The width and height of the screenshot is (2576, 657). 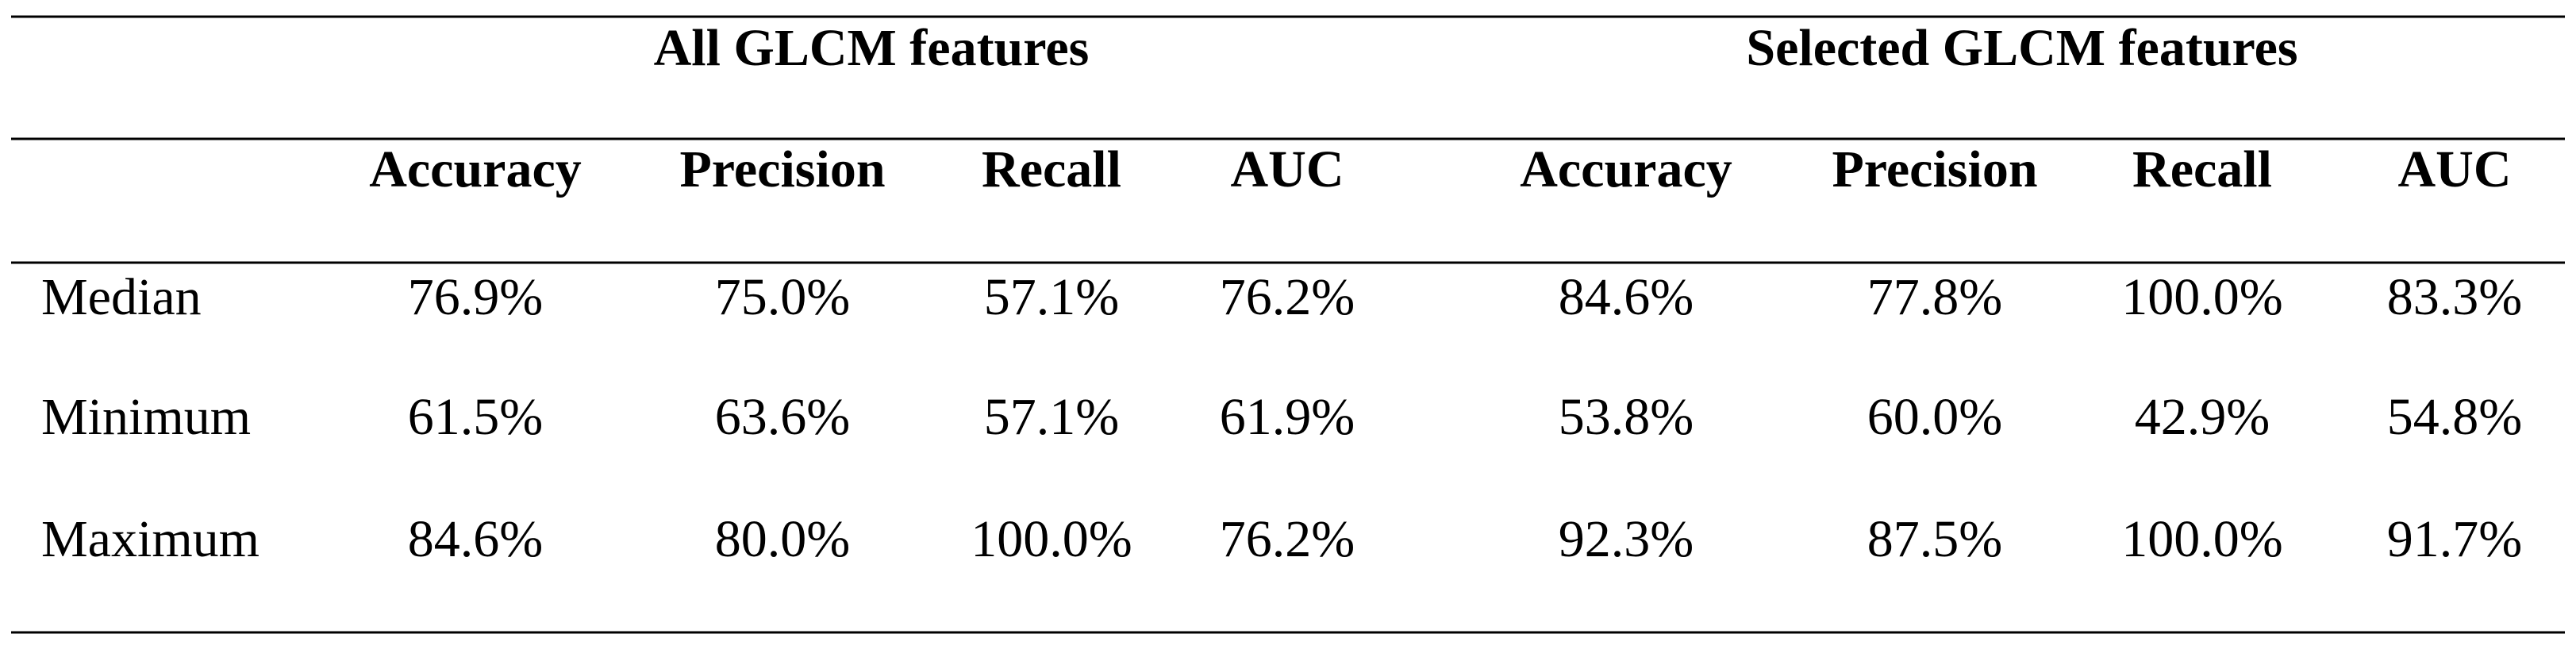 What do you see at coordinates (872, 48) in the screenshot?
I see `group-header: All GLCM features` at bounding box center [872, 48].